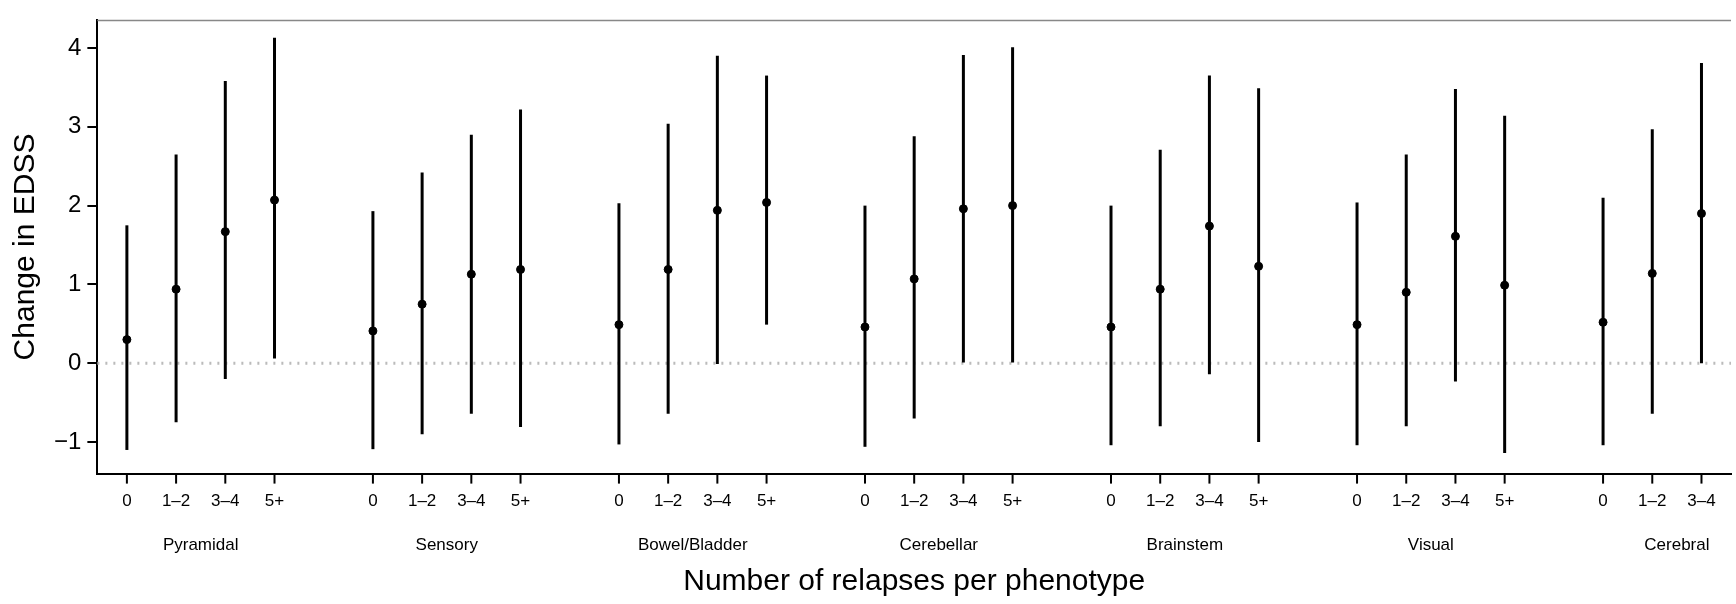  I want to click on y-tick-label: −1, so click(67, 440).